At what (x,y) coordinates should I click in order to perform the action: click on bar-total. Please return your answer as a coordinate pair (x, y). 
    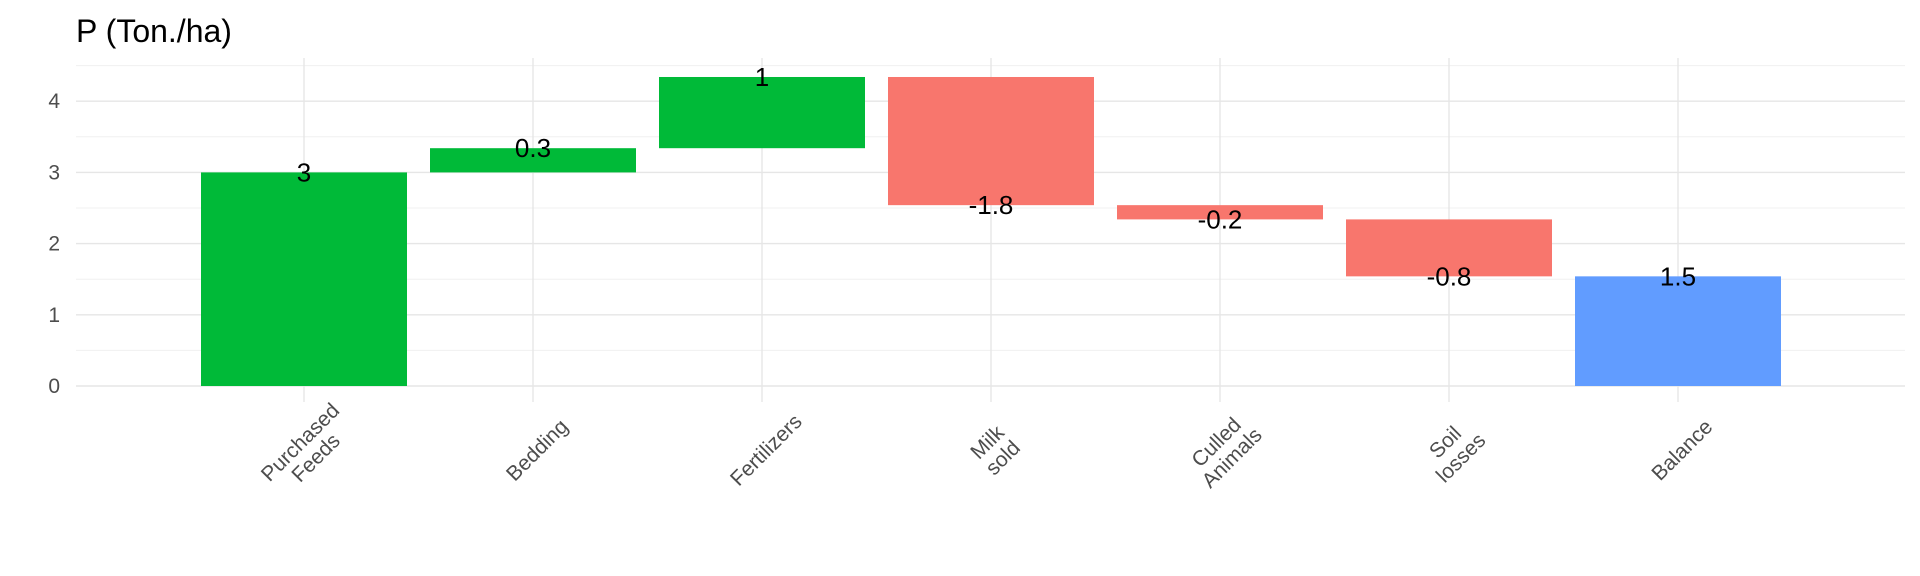
    Looking at the image, I should click on (1678, 331).